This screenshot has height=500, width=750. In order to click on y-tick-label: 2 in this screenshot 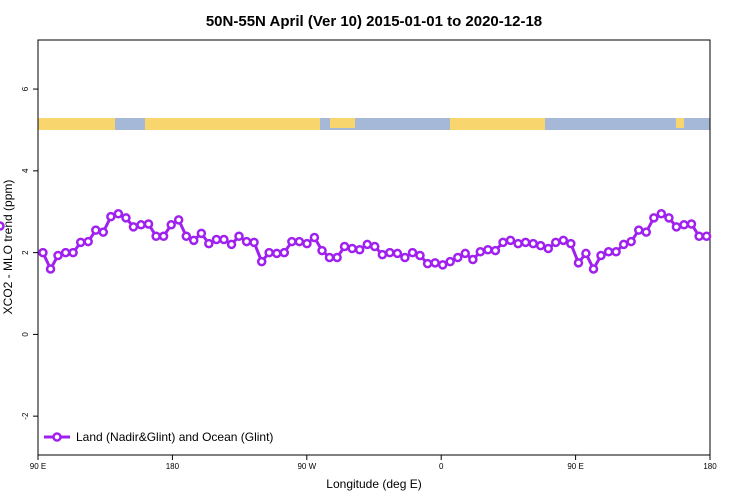, I will do `click(25, 252)`.